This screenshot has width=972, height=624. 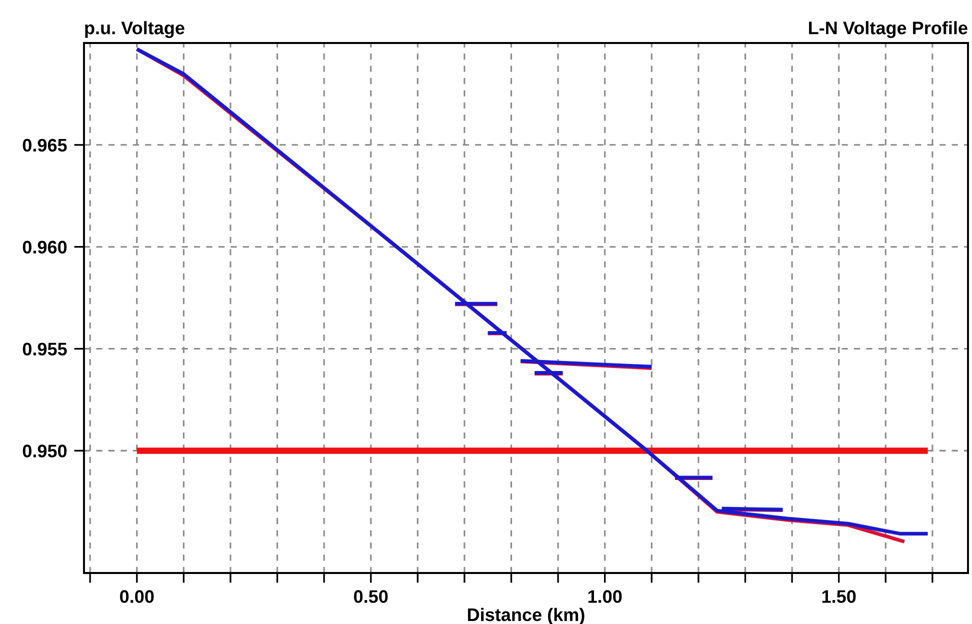 What do you see at coordinates (44, 451) in the screenshot?
I see `y-tick-label: 0.950` at bounding box center [44, 451].